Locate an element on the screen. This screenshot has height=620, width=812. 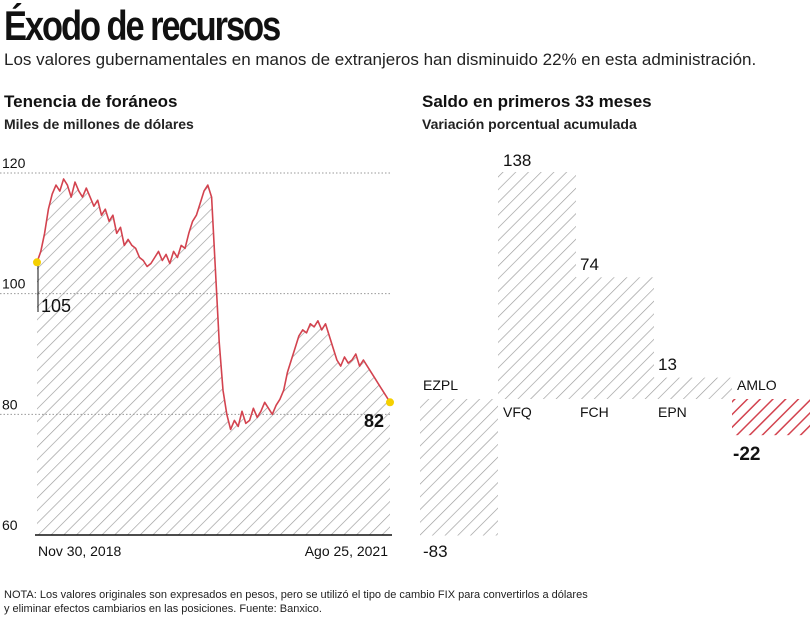
x-end-label: Ago 25, 2021 is located at coordinates (347, 551).